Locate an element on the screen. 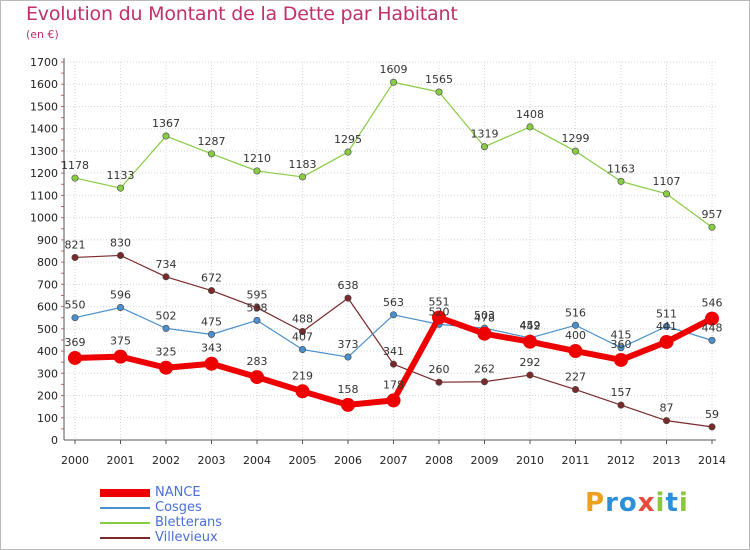 The height and width of the screenshot is (550, 750). y-tick-label: 600 is located at coordinates (47, 307).